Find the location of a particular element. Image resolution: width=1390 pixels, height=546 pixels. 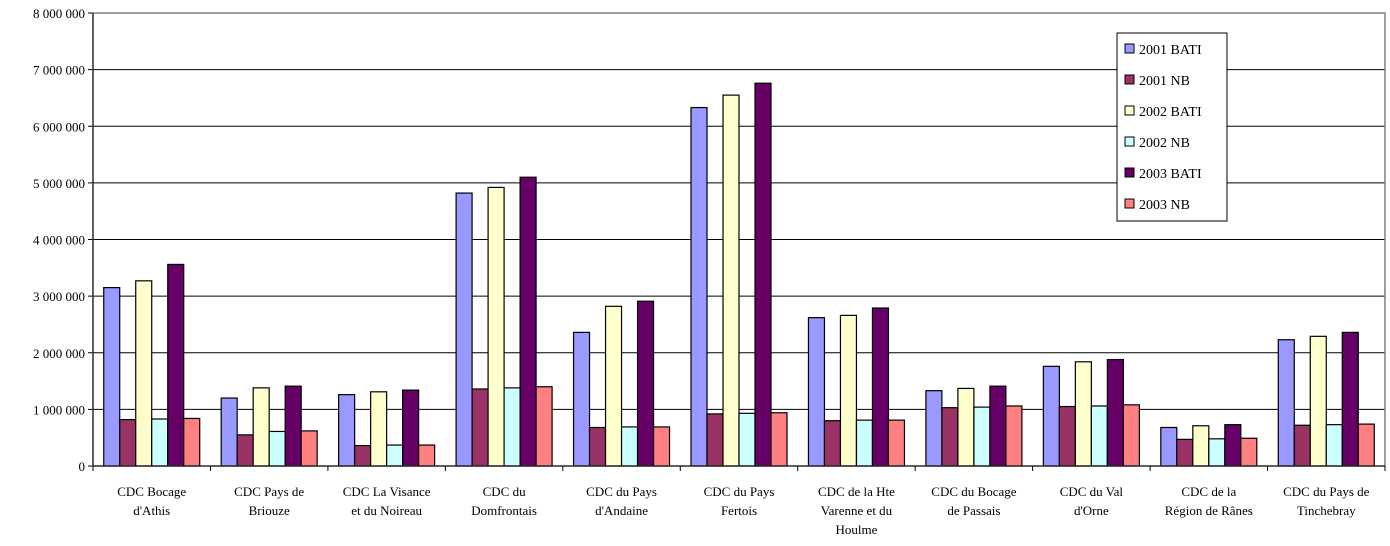

y-tick-label: 7 000 000 is located at coordinates (59, 70).